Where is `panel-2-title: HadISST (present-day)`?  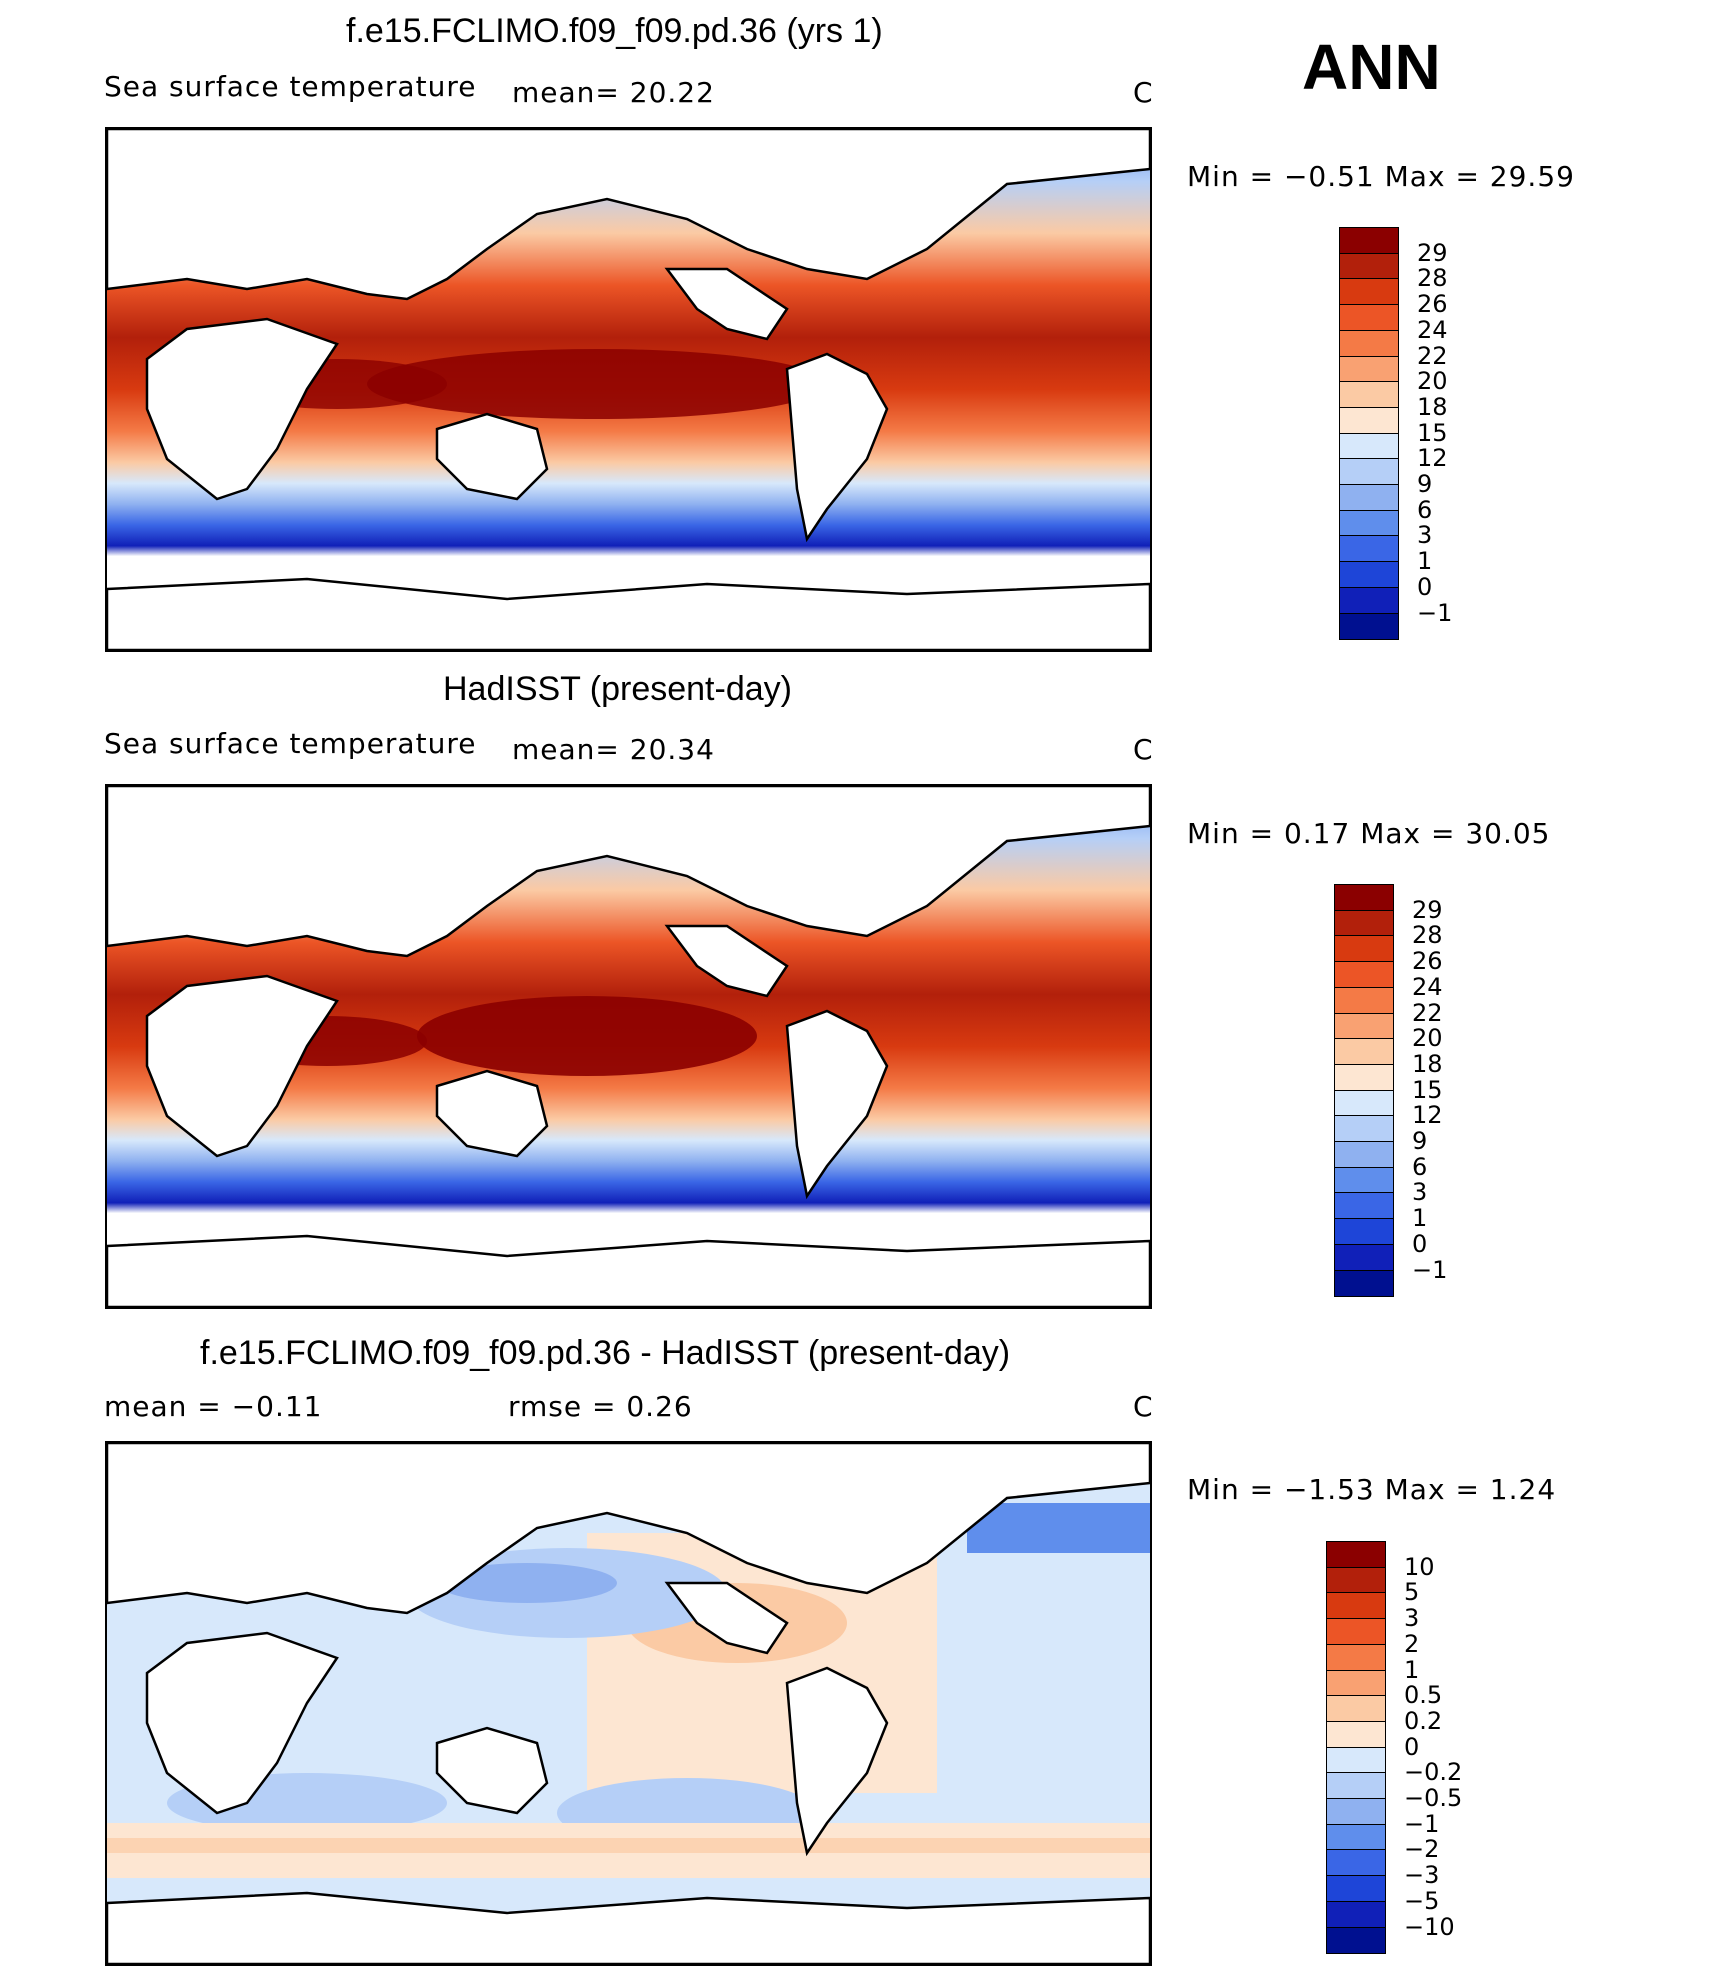
panel-2-title: HadISST (present-day) is located at coordinates (617, 689).